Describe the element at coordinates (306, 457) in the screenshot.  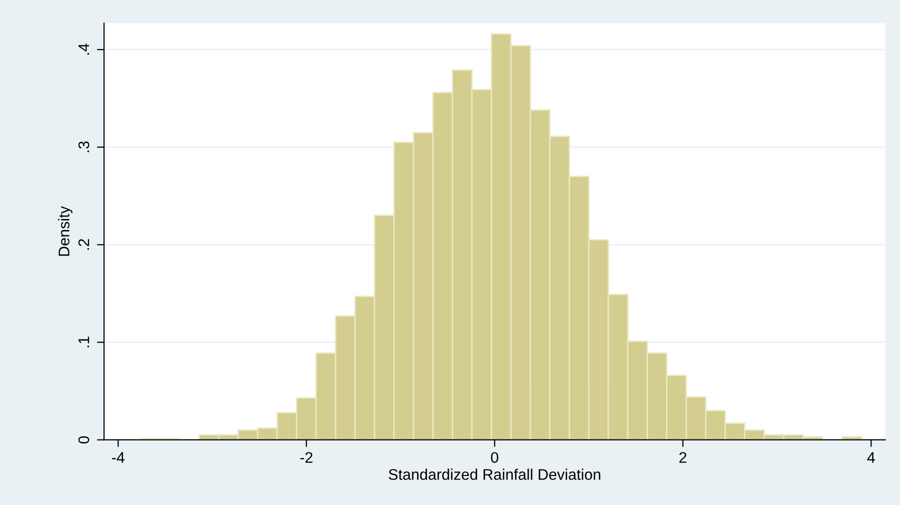
I see `x-tick-label: -2` at that location.